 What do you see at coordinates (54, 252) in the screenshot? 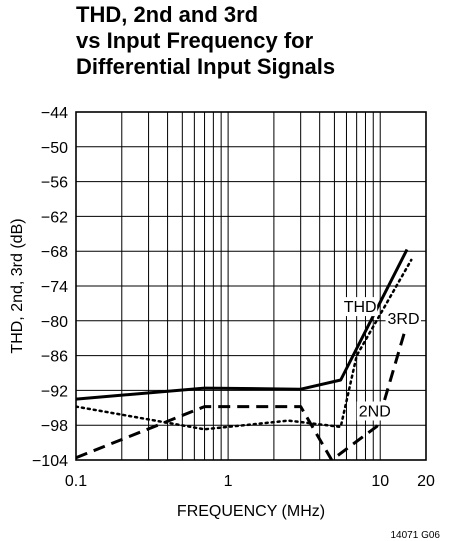
I see `y-tick-label: −68` at bounding box center [54, 252].